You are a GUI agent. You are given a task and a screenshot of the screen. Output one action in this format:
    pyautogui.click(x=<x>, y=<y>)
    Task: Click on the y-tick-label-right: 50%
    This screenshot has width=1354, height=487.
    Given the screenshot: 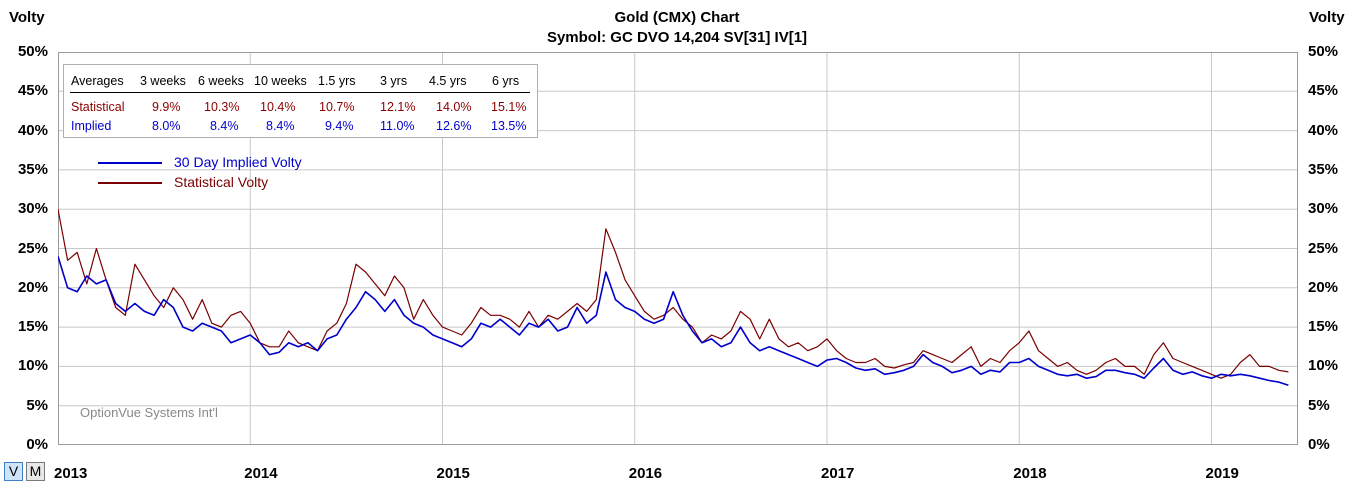 What is the action you would take?
    pyautogui.click(x=1323, y=51)
    